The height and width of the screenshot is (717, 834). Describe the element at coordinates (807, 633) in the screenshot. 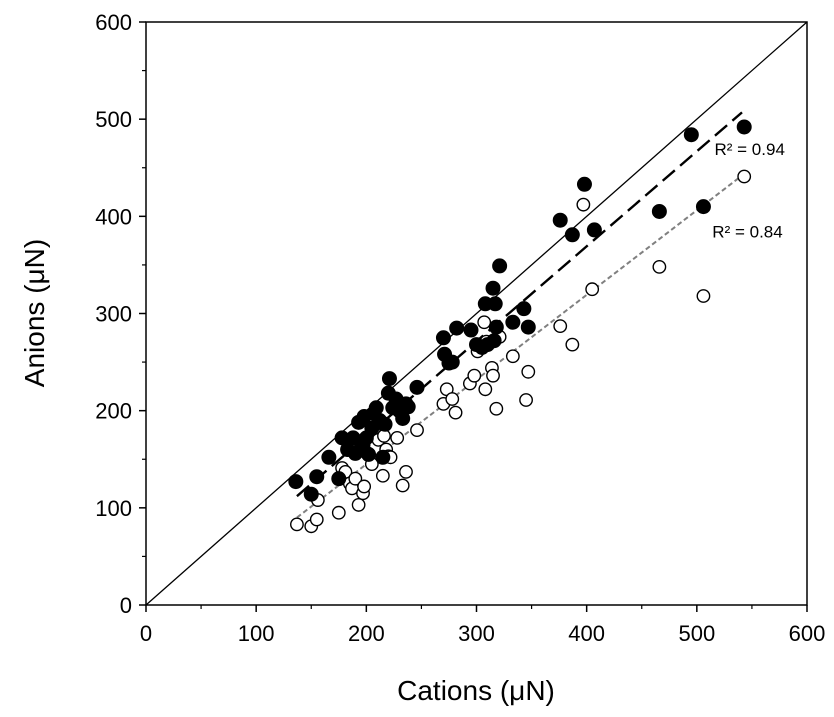

I see `x-tick-label: 600` at that location.